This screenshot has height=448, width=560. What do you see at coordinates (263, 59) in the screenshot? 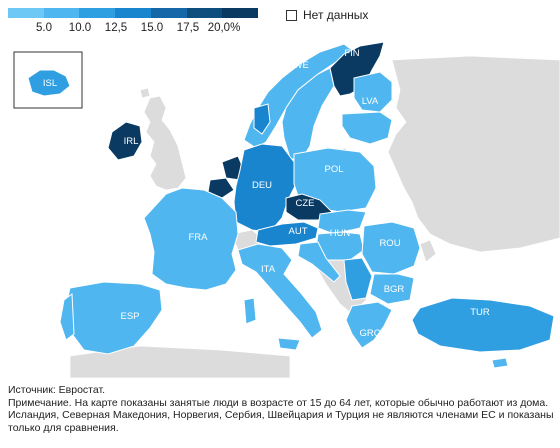
I see `label-nor: NOR` at bounding box center [263, 59].